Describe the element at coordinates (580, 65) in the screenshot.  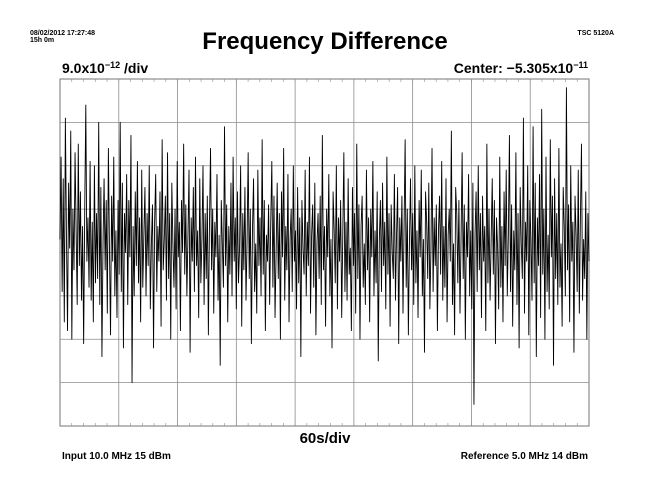
I see `center-exponent: −11` at that location.